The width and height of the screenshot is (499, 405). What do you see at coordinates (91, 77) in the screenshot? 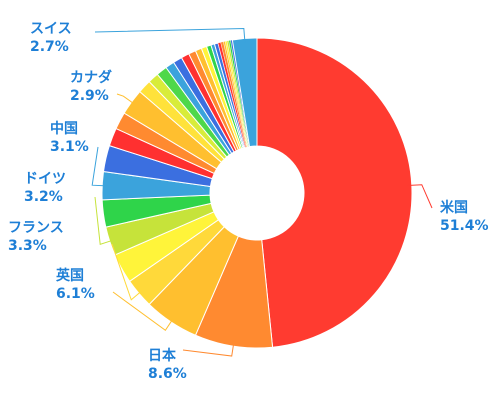
I see `slice-label-name-11: カナダ` at bounding box center [91, 77].